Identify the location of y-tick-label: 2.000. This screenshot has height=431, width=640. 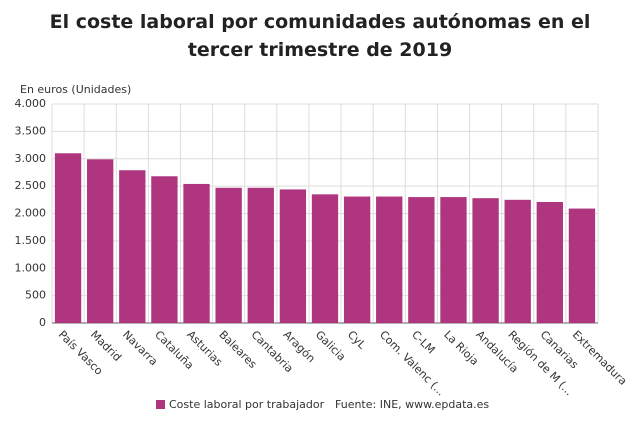
(31, 213).